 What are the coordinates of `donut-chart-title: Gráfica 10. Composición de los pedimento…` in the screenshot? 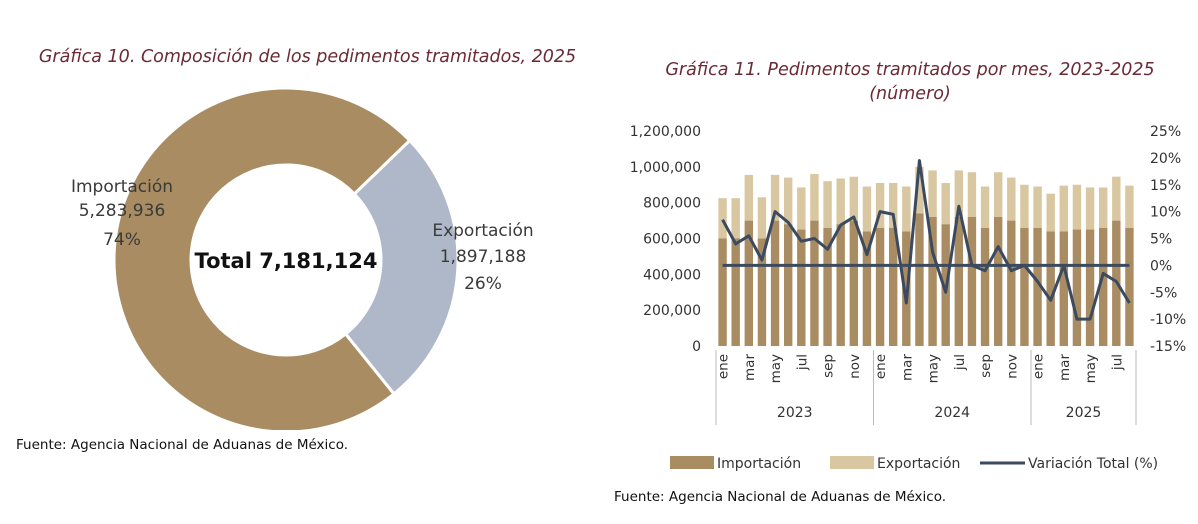 It's located at (307, 57).